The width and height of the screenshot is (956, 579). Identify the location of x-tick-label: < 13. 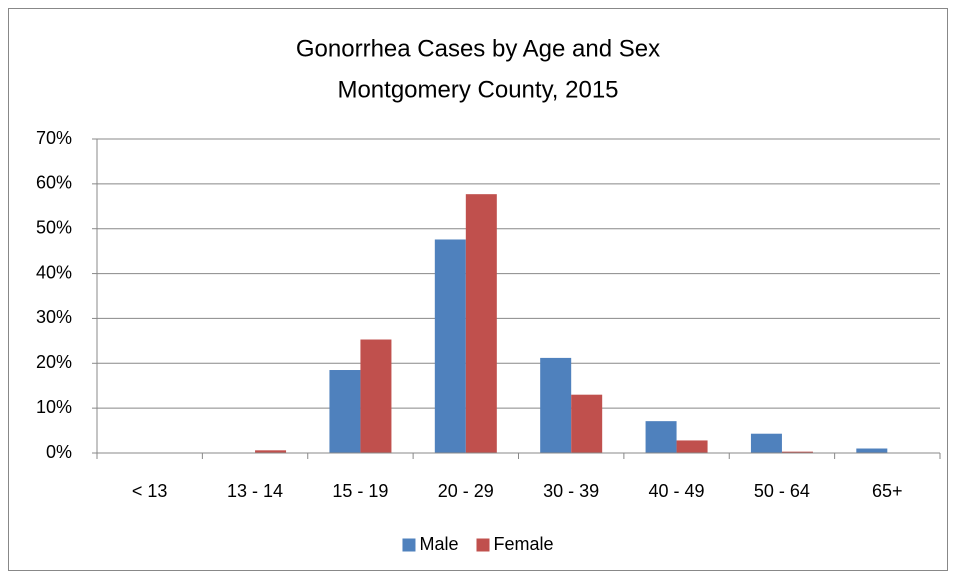
(150, 491).